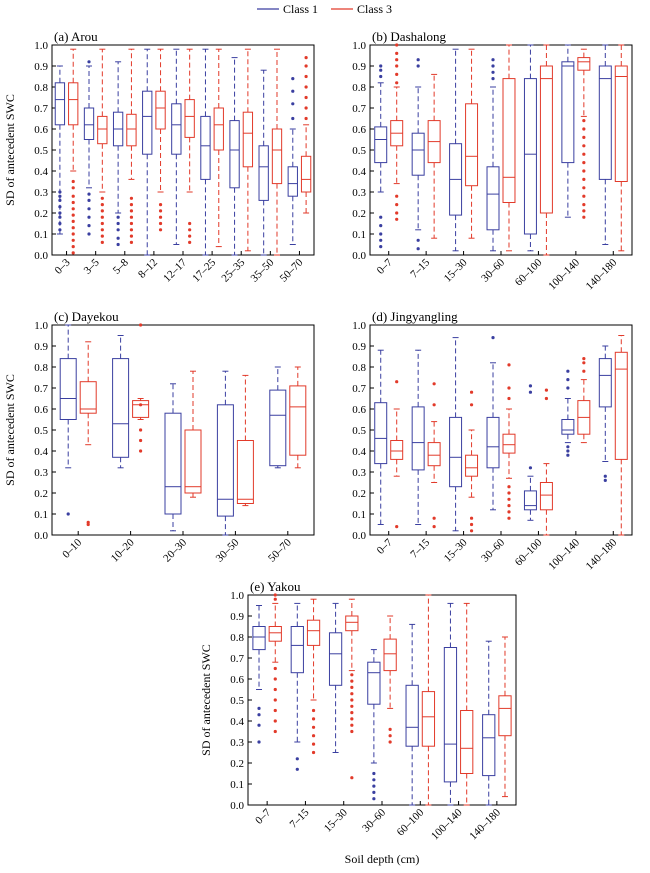 Image resolution: width=650 pixels, height=873 pixels. Describe the element at coordinates (237, 722) in the screenshot. I see `y-tick-label: 0.4` at that location.